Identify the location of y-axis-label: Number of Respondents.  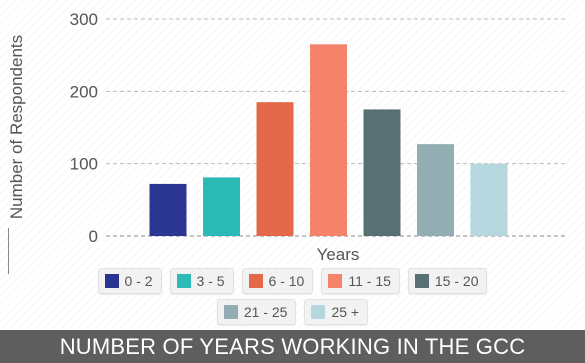
(16, 127).